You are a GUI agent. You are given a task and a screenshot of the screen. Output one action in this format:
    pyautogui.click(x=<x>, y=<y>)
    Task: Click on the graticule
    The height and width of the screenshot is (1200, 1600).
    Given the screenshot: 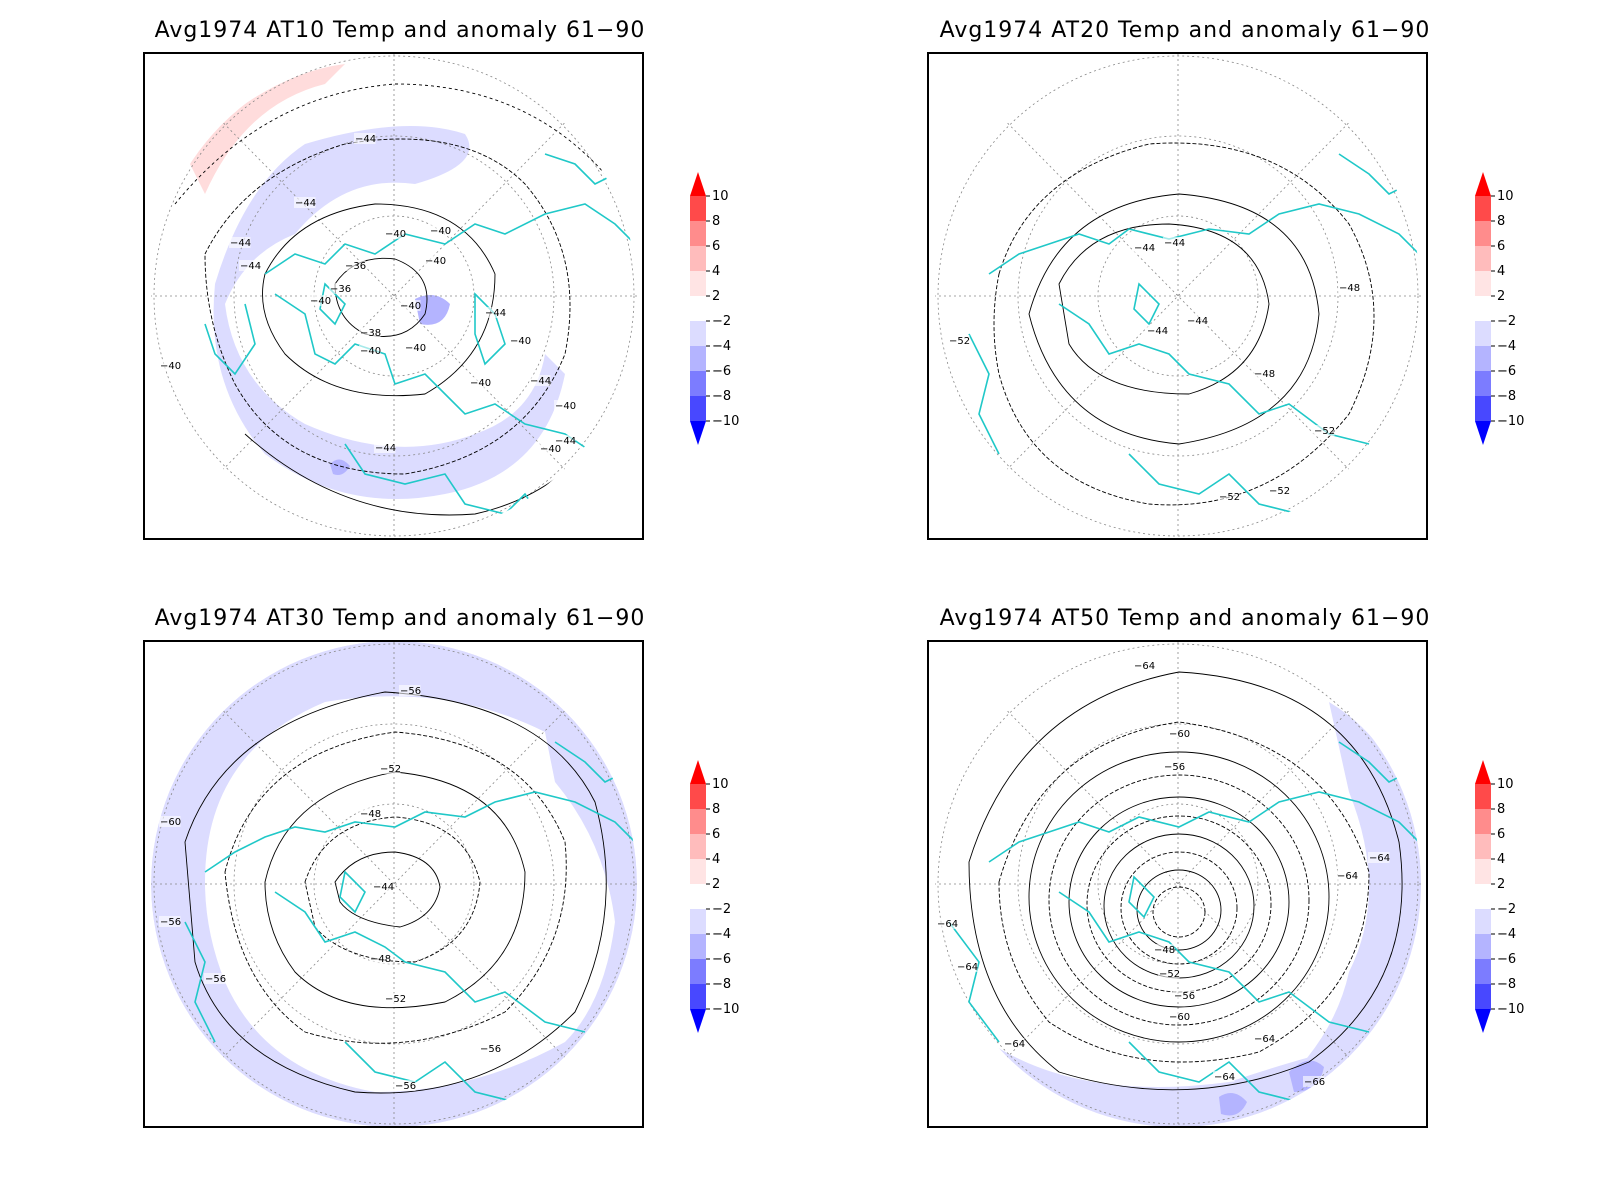 What is the action you would take?
    pyautogui.click(x=394, y=884)
    